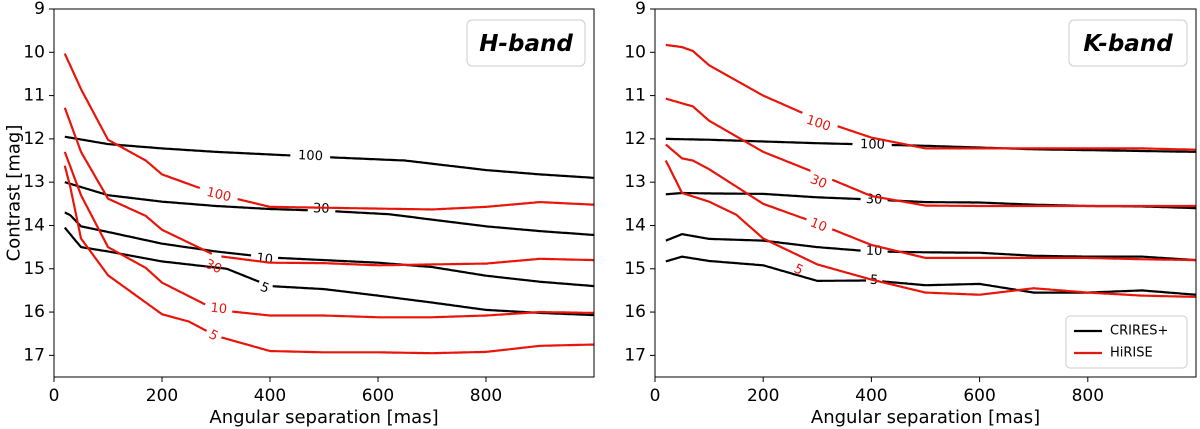 This screenshot has width=1200, height=429. I want to click on series-line-crires-30-part1, so click(465, 223).